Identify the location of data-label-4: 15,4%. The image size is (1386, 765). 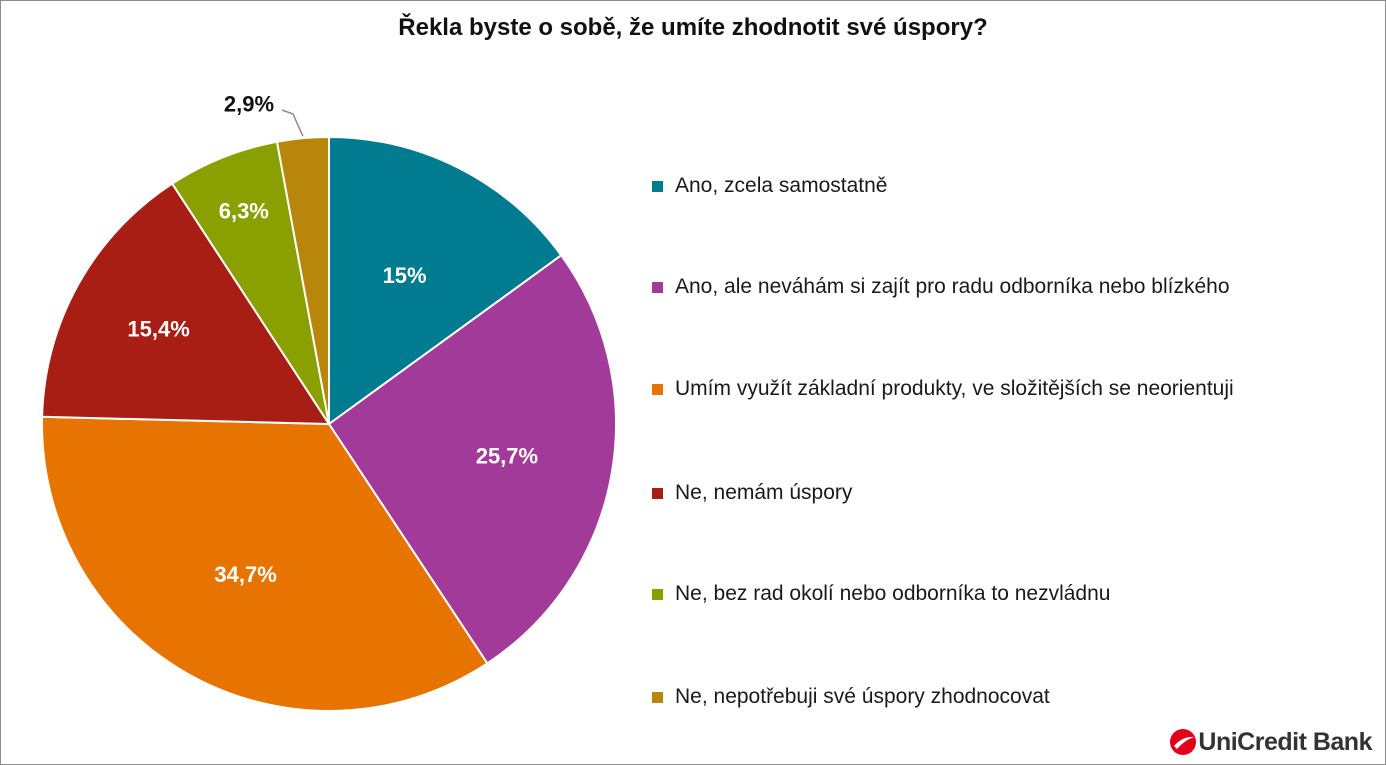
(158, 328).